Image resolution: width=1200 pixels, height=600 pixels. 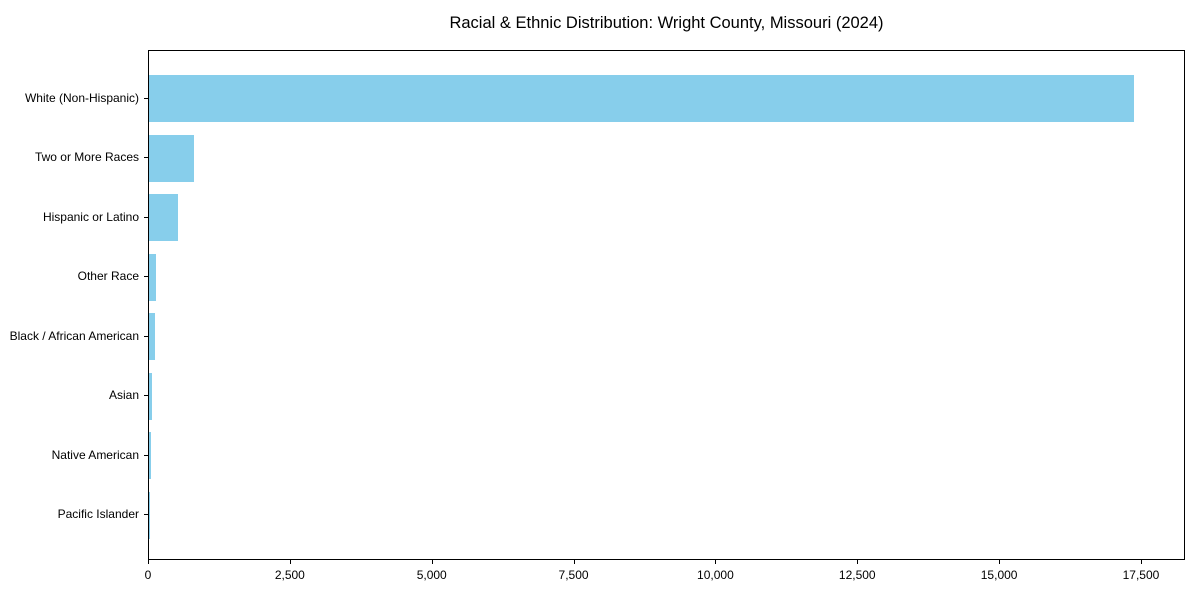 What do you see at coordinates (150, 455) in the screenshot?
I see `bar-native-american` at bounding box center [150, 455].